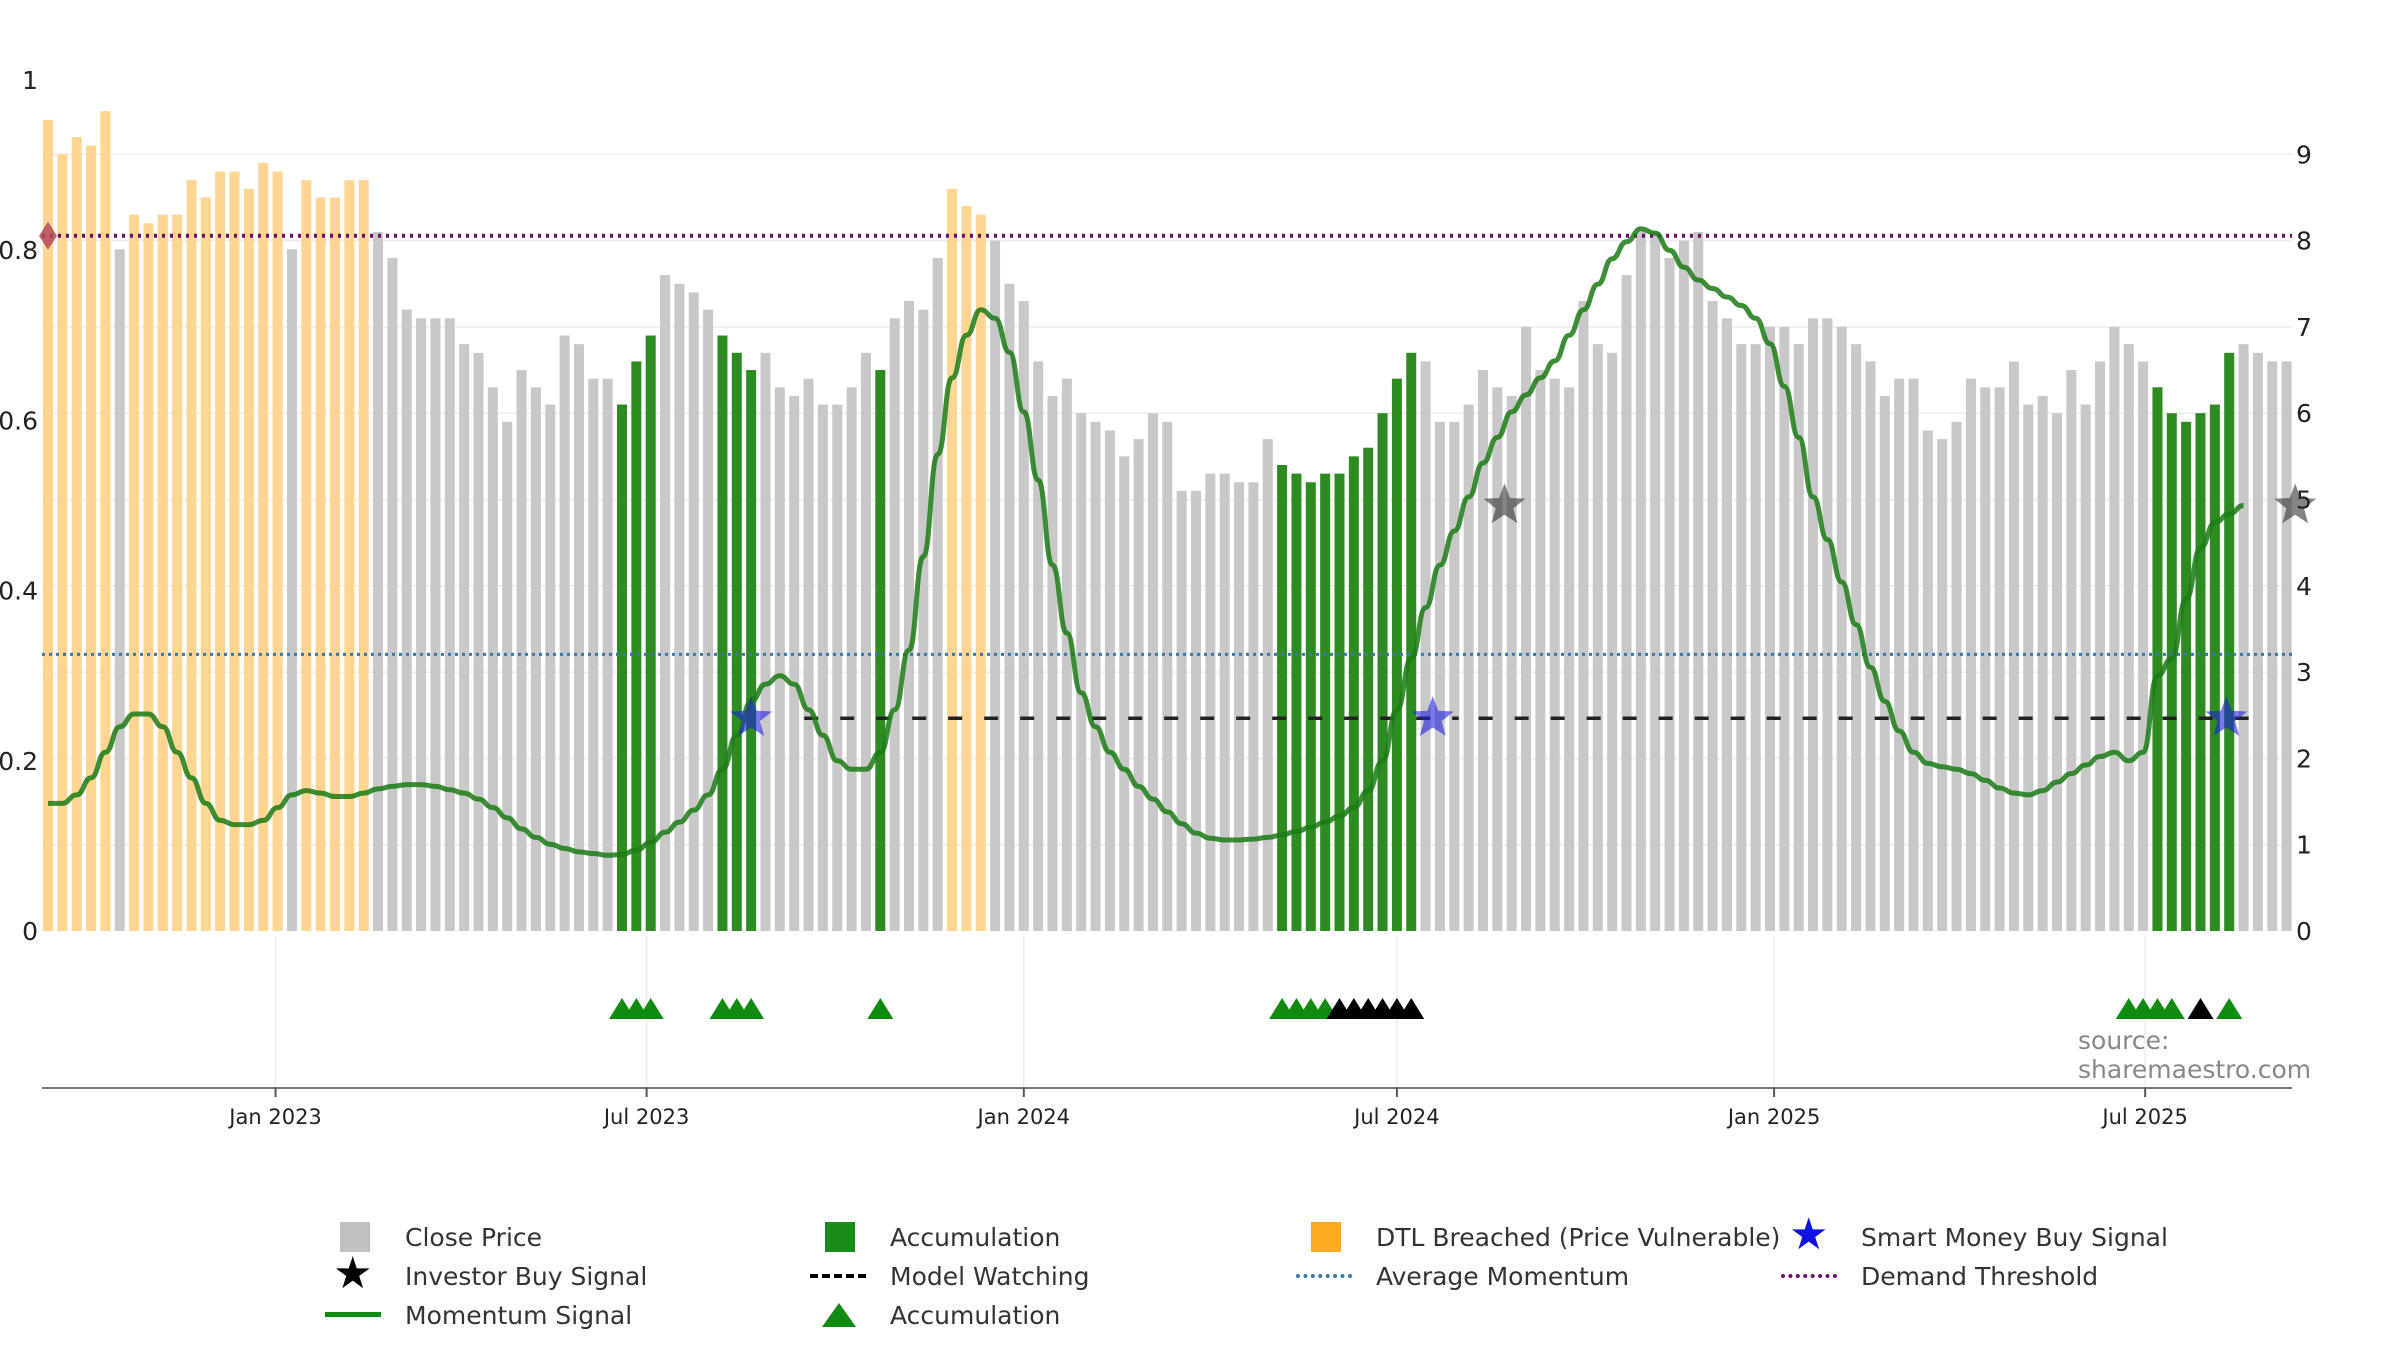 Image resolution: width=2400 pixels, height=1350 pixels. What do you see at coordinates (1023, 1117) in the screenshot?
I see `x-tick-label: Jan 2024` at bounding box center [1023, 1117].